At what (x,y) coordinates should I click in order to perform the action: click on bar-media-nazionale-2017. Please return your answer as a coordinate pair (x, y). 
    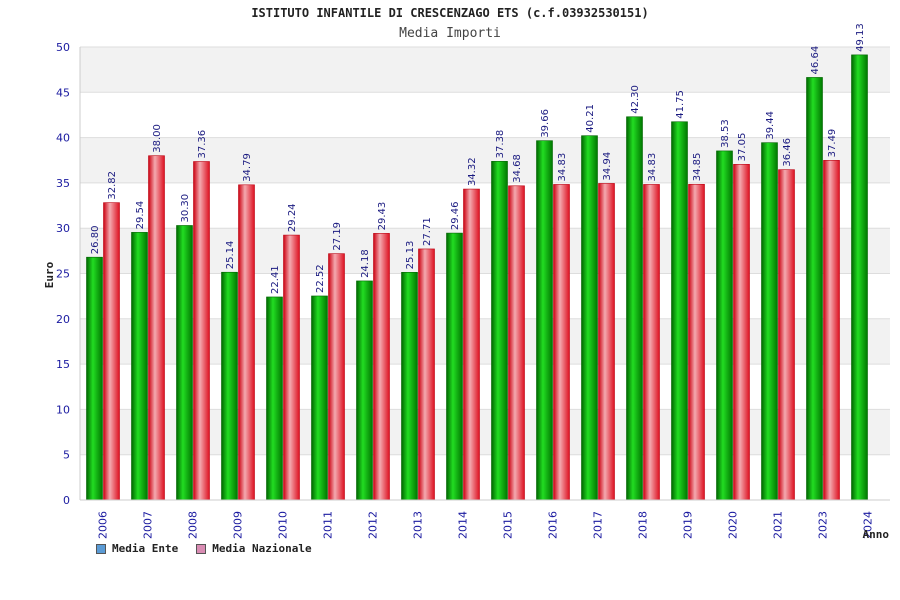
    Looking at the image, I should click on (606, 342).